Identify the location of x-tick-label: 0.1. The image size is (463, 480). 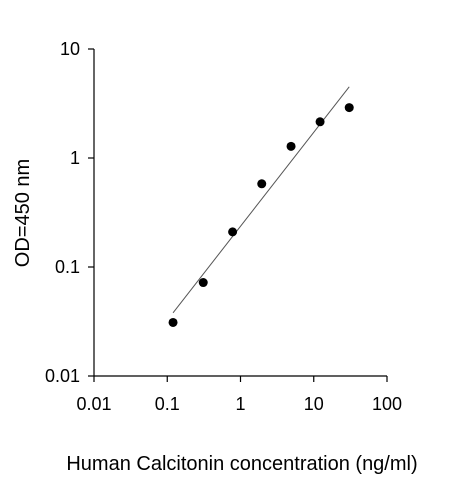
(167, 404).